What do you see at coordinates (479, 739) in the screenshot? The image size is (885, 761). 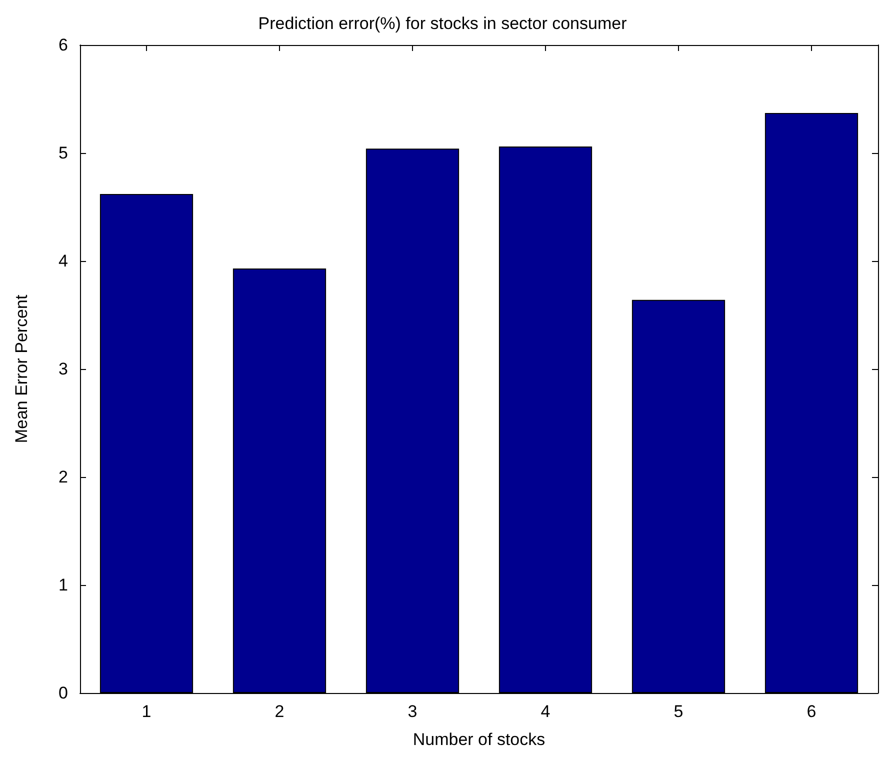 I see `x-axis-title: Number of stocks` at bounding box center [479, 739].